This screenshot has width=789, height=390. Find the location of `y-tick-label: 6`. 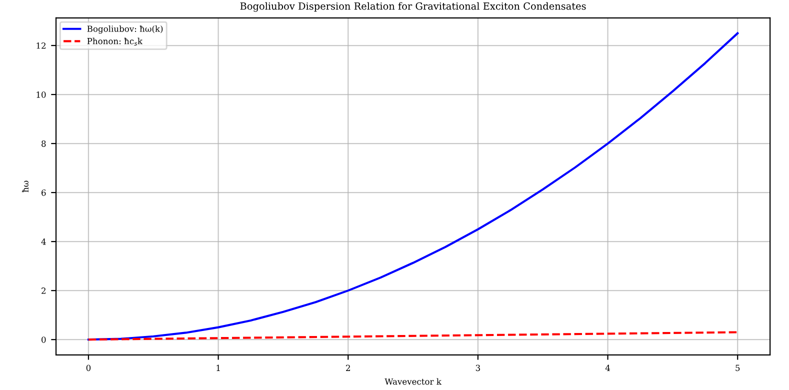

y-tick-label: 6 is located at coordinates (44, 193).